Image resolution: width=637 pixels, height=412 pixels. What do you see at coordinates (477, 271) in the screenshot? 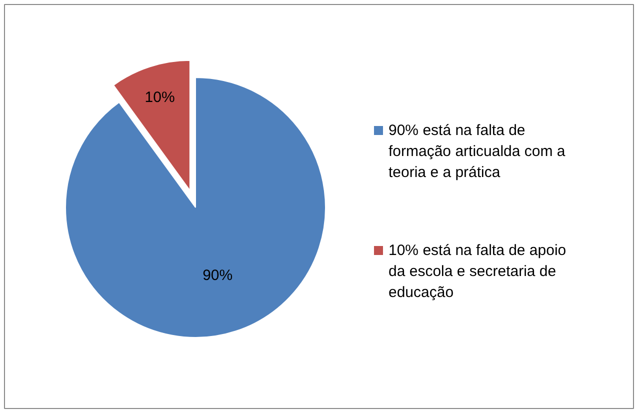
I see `legend-label: 10% está na falta de apoio da escola e secretaria de educação` at bounding box center [477, 271].